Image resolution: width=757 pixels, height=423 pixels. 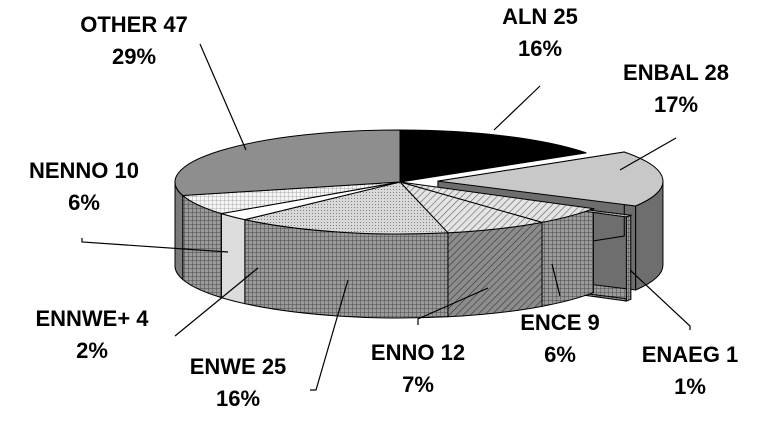 I want to click on slice-label-enno: ENNO 12, so click(x=418, y=352).